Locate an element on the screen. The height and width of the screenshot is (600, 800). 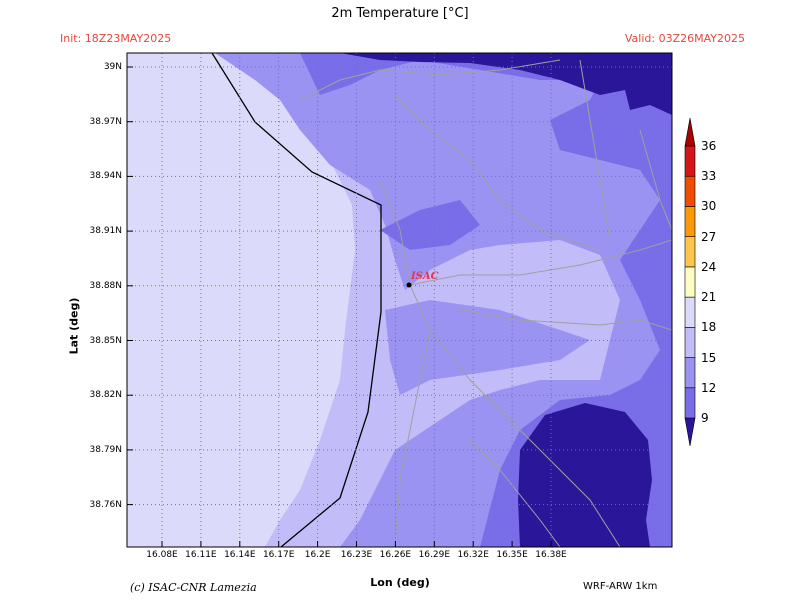
colorbar is located at coordinates (690, 282).